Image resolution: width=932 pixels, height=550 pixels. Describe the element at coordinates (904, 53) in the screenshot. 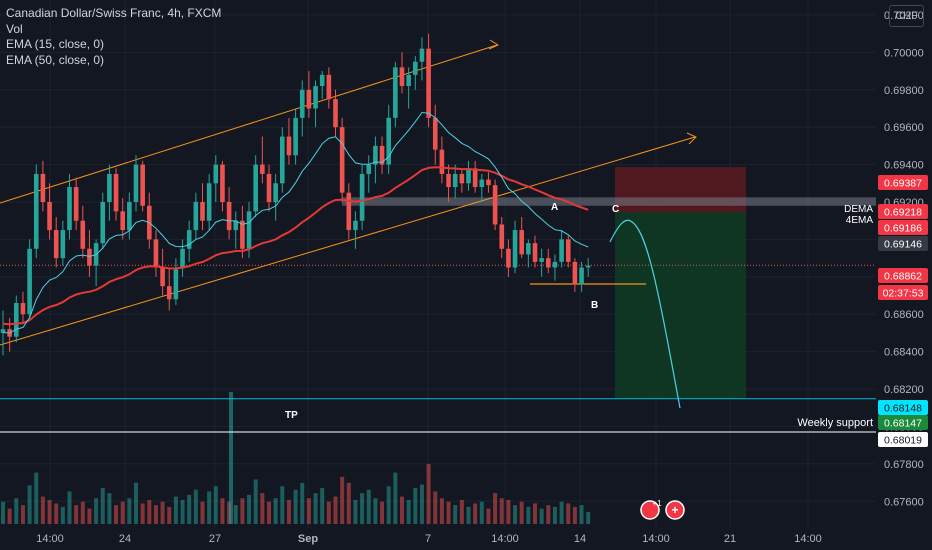

I see `price-tick-label: 0.70000` at that location.